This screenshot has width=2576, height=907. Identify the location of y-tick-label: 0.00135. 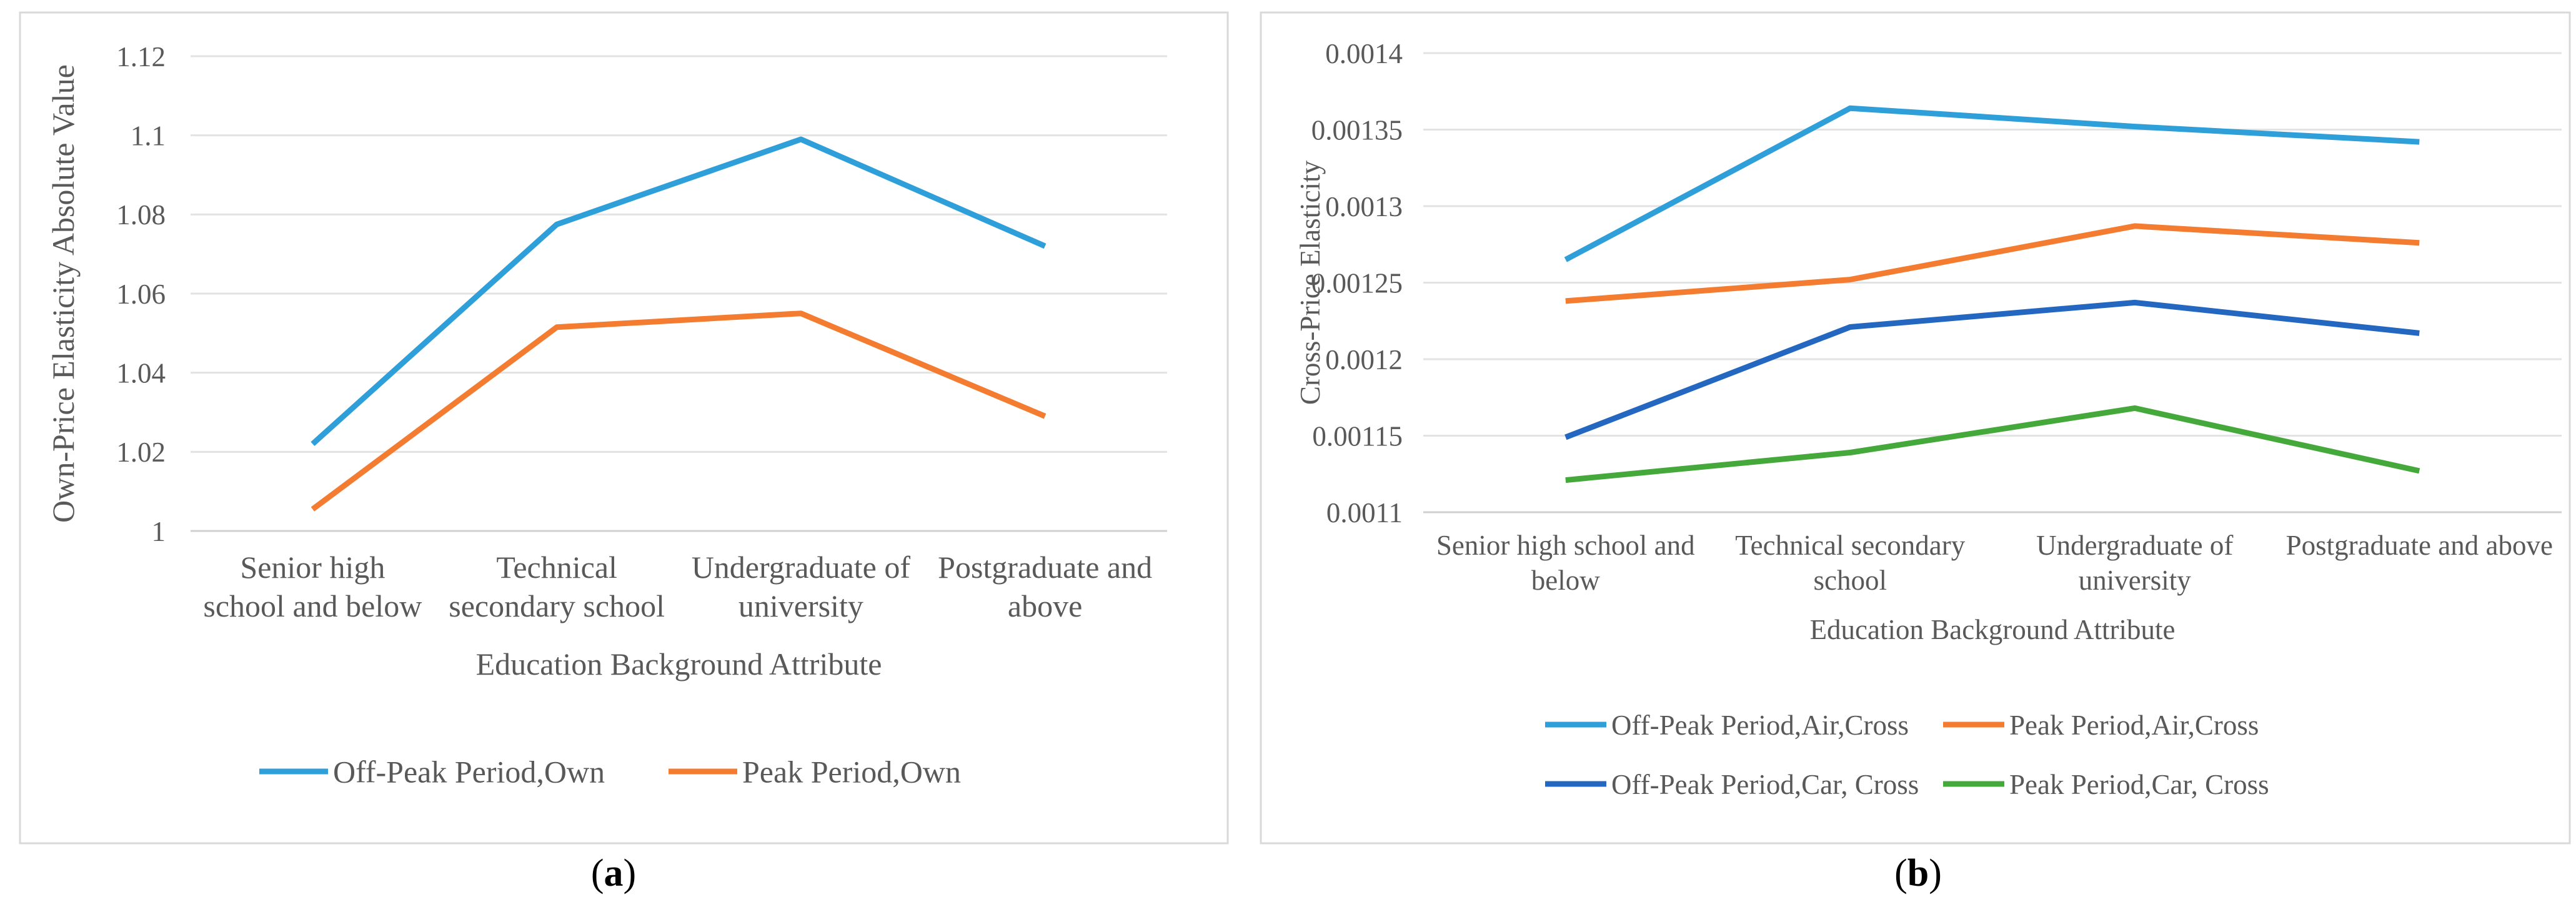
(1357, 130).